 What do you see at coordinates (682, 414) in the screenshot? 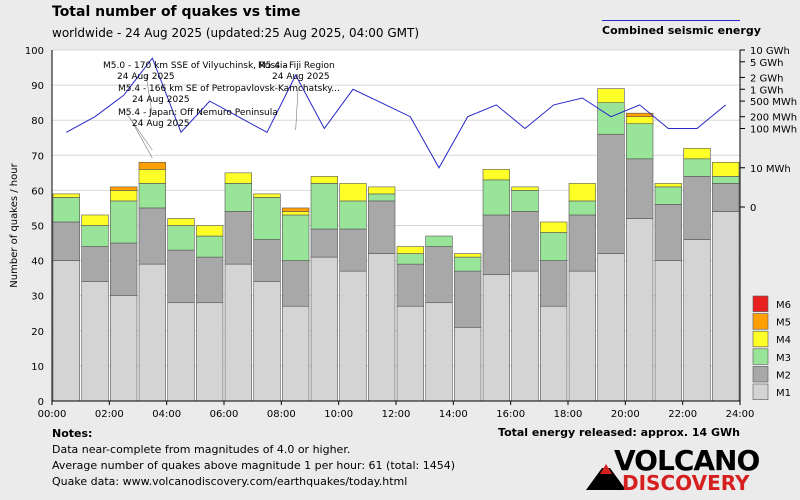
I see `x-tick-label: 22:00` at bounding box center [682, 414].